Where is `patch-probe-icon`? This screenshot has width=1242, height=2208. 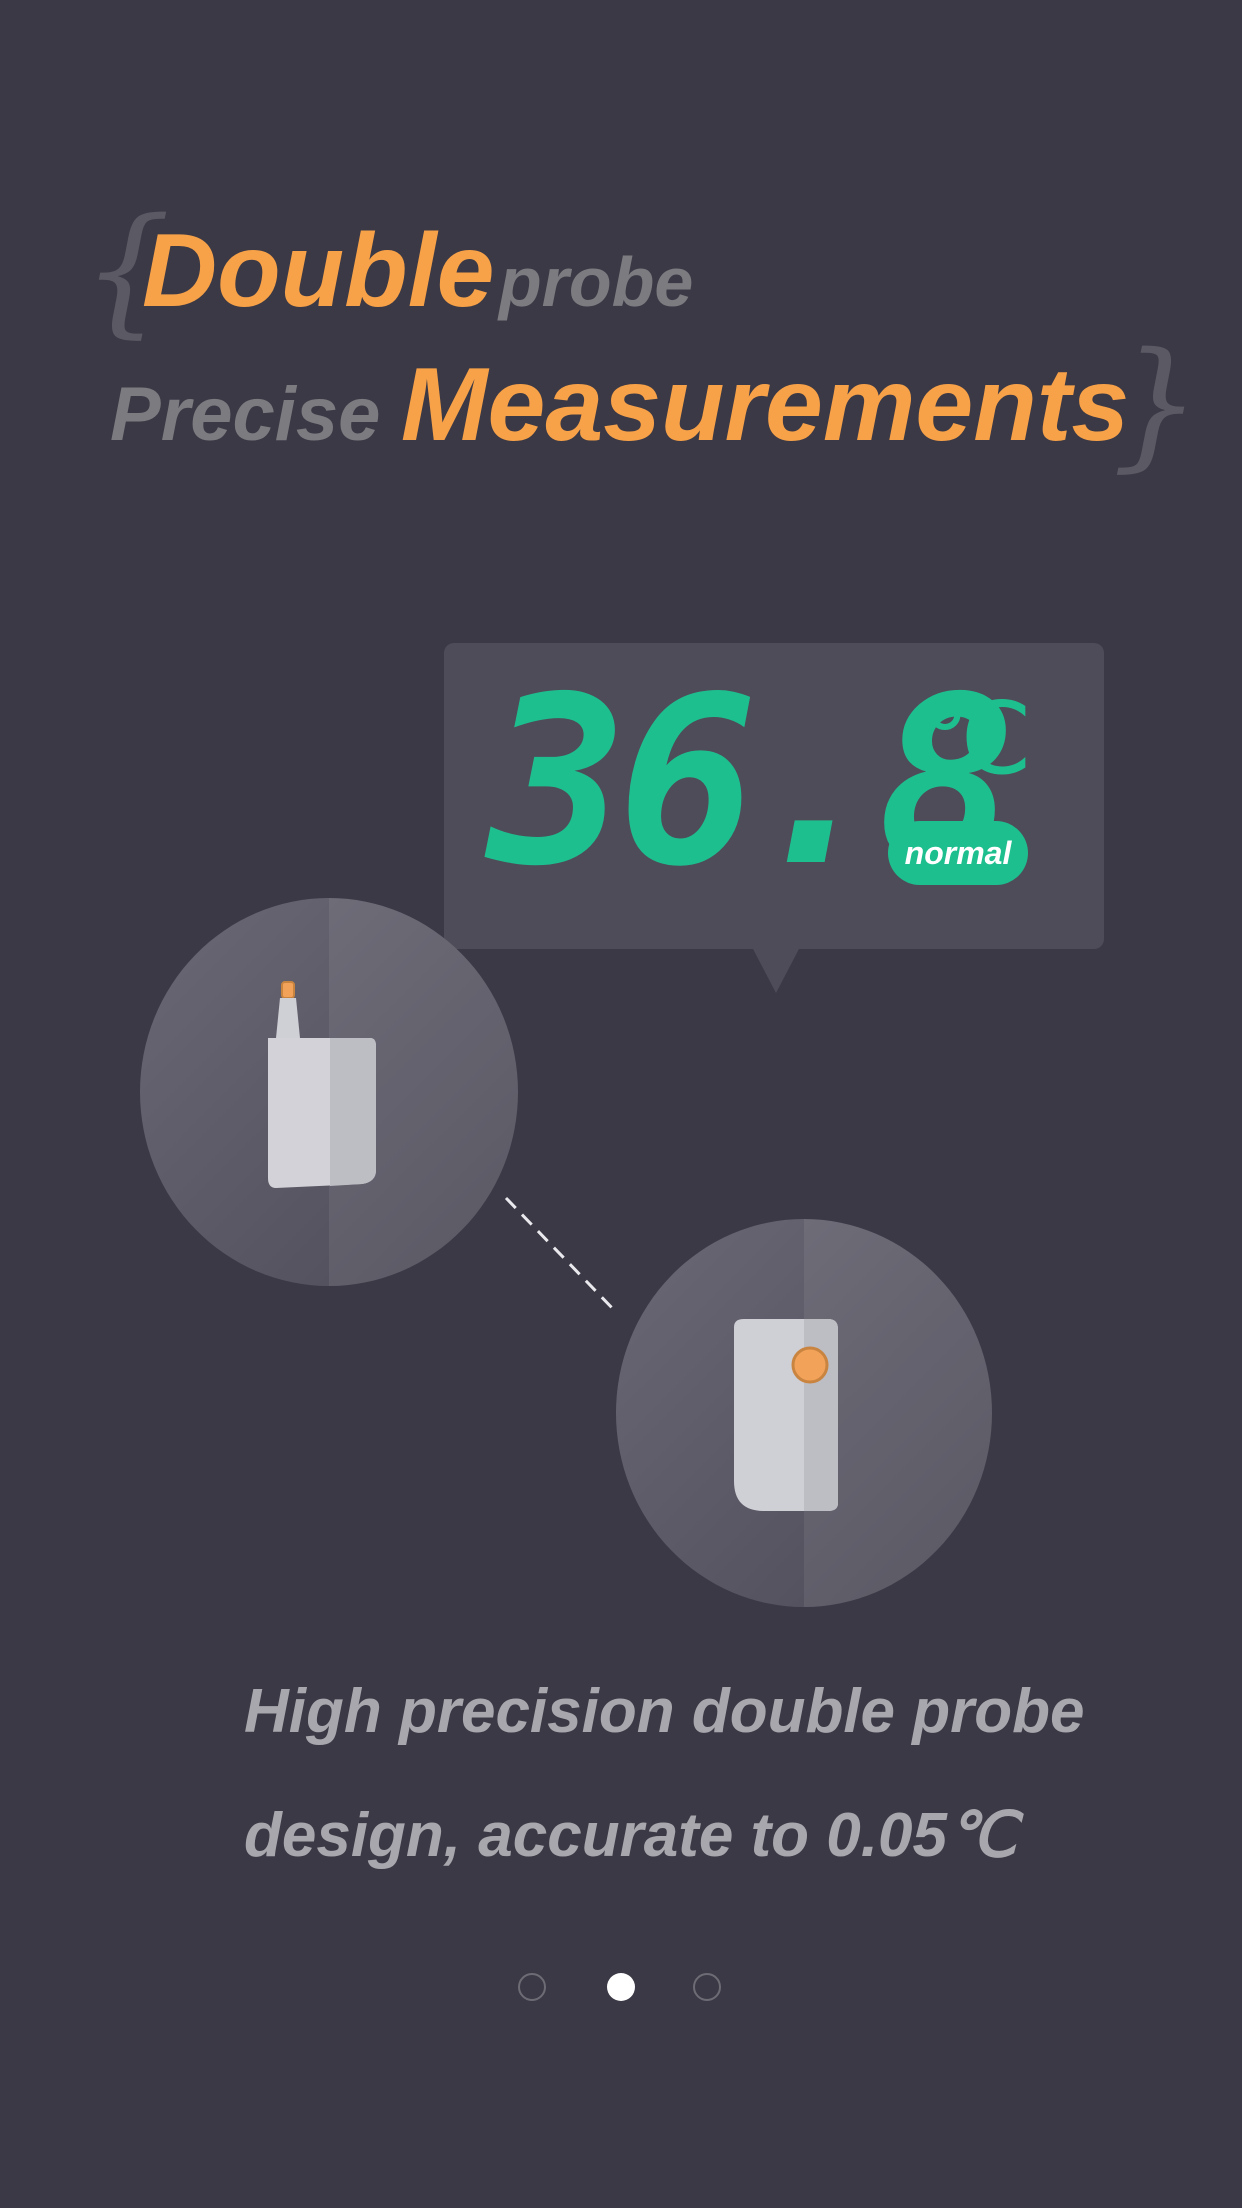 patch-probe-icon is located at coordinates (786, 1415).